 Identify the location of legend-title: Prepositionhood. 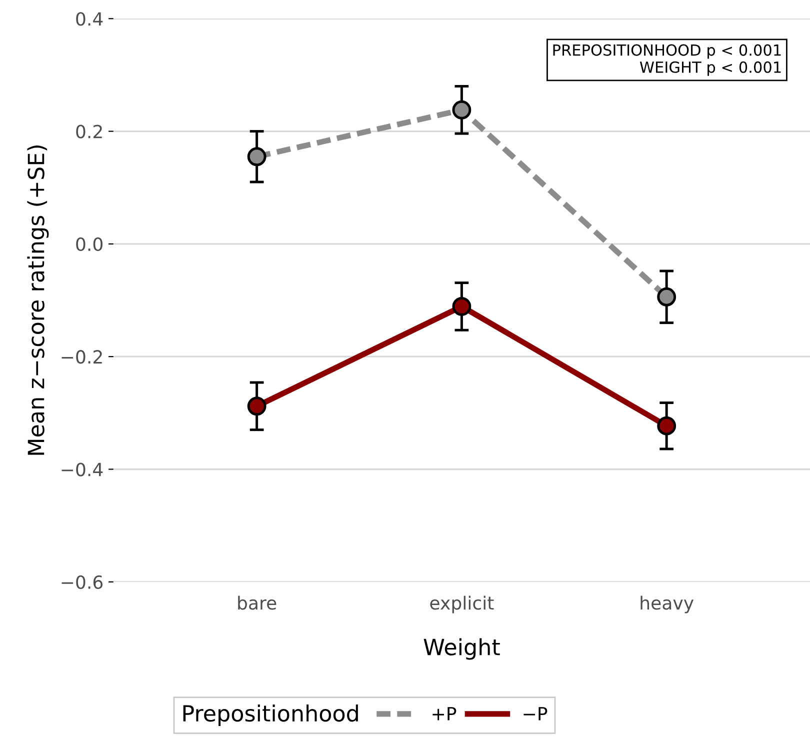
(270, 715).